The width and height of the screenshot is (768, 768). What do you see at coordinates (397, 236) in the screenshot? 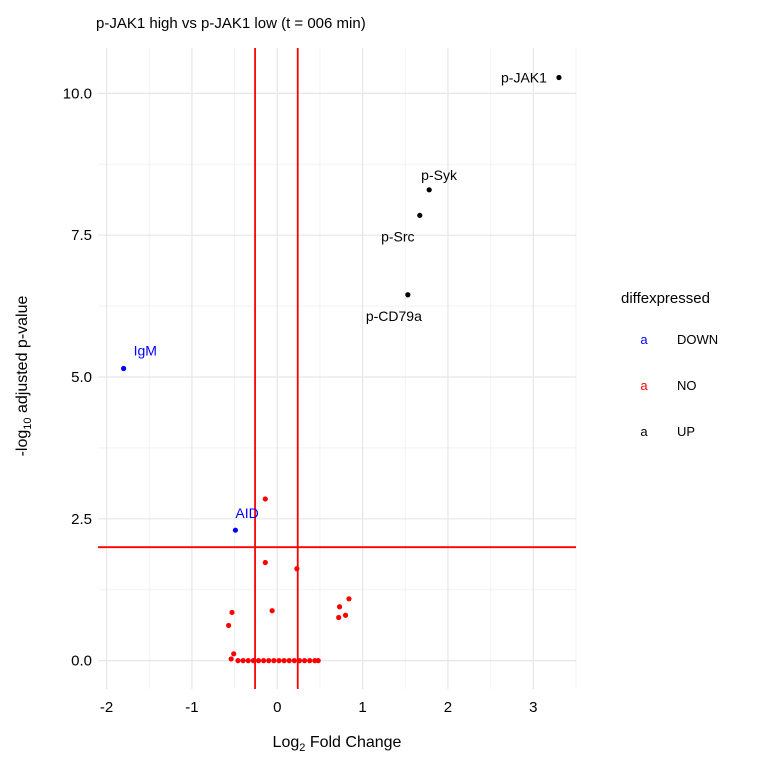
I see `point-label: p-Src` at bounding box center [397, 236].